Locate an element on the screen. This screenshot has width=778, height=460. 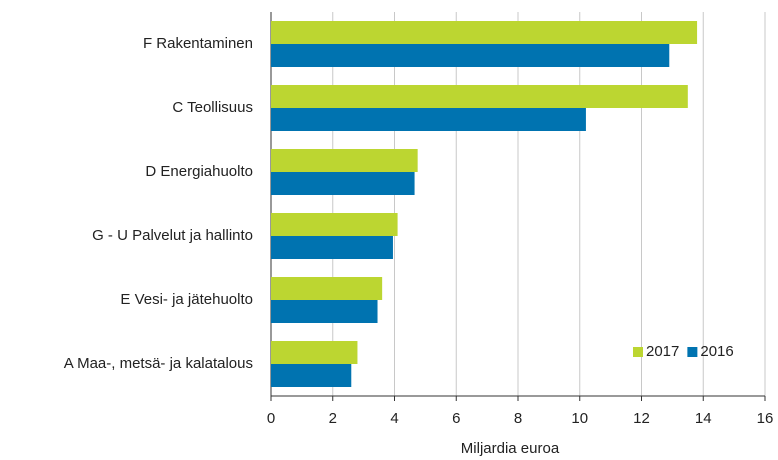
legend-label: 2017 is located at coordinates (662, 351).